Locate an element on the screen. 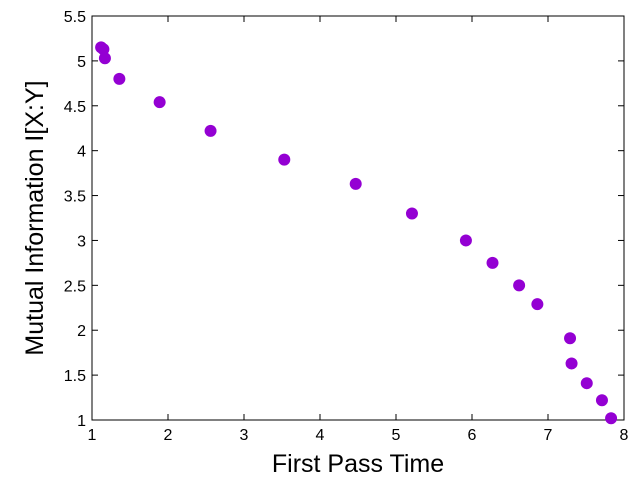  x-axis-label: First Pass Time is located at coordinates (358, 464).